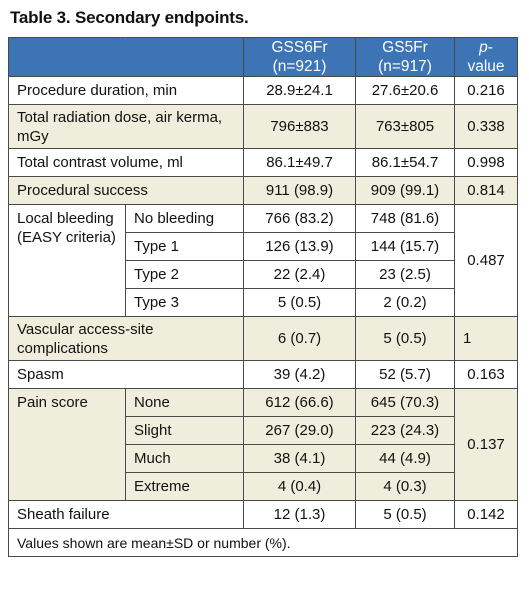  What do you see at coordinates (405, 430) in the screenshot?
I see `cell-gs5fr: 223 (24.3)` at bounding box center [405, 430].